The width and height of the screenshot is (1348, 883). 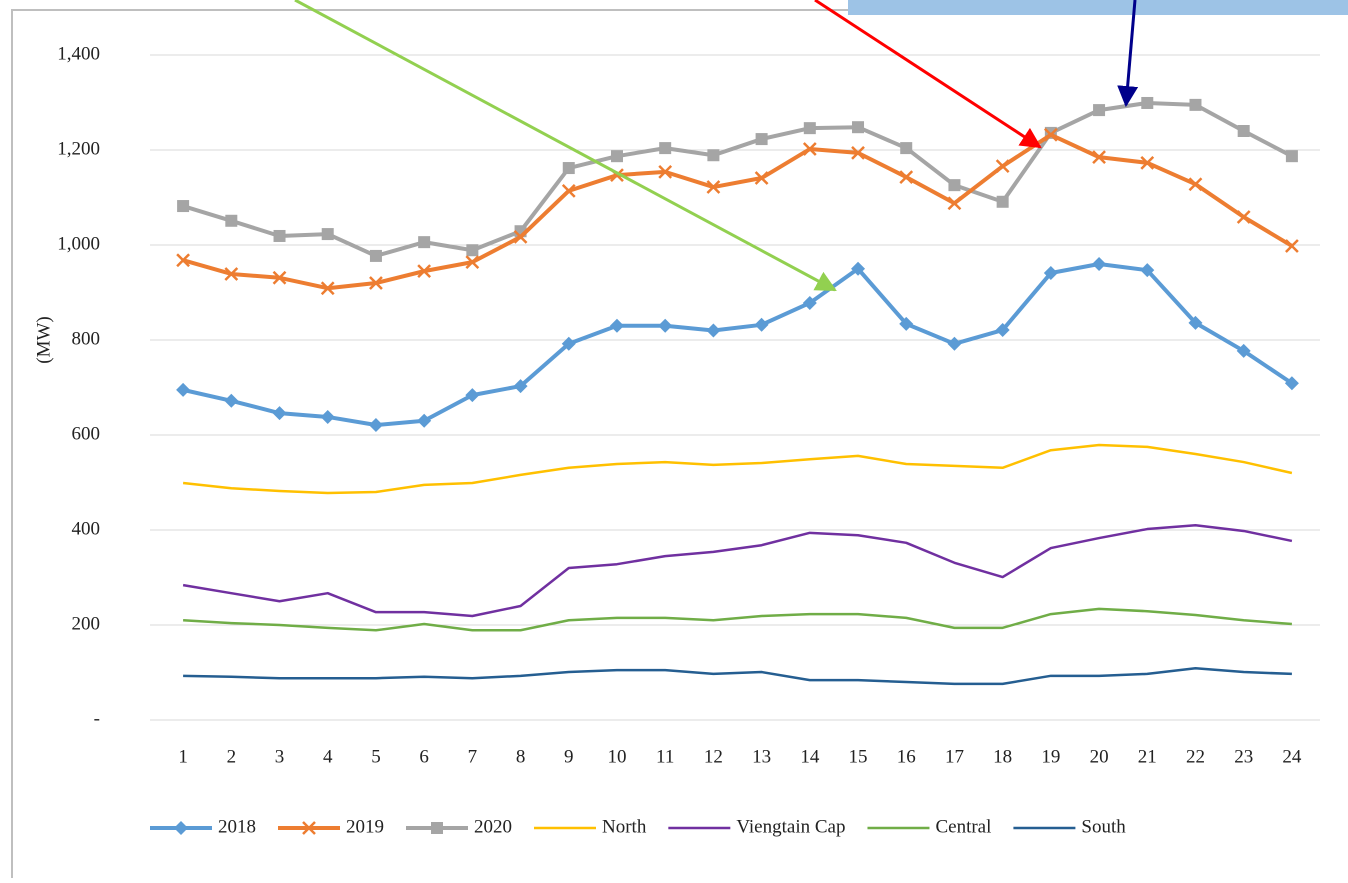 What do you see at coordinates (1103, 826) in the screenshot?
I see `legend-label: South` at bounding box center [1103, 826].